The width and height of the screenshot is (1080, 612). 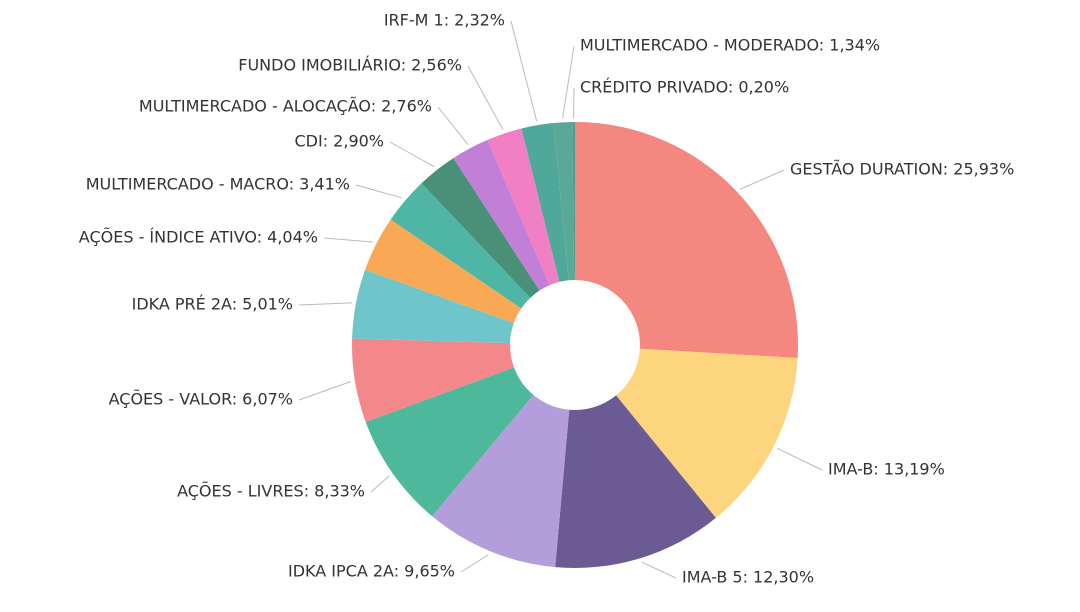 I want to click on data-label: AÇÕES - VALOR: 6,07%, so click(x=201, y=399).